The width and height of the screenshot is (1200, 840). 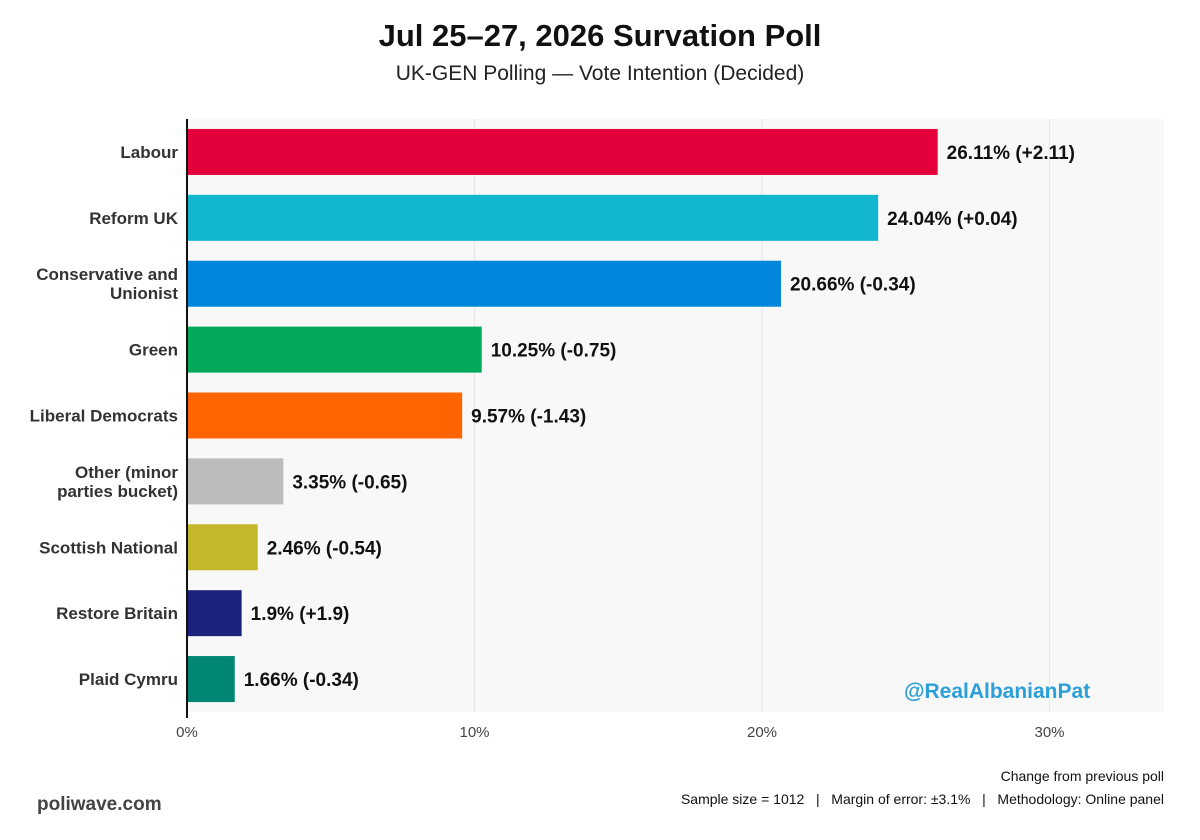 I want to click on category-label: Plaid Cymru, so click(x=128, y=679).